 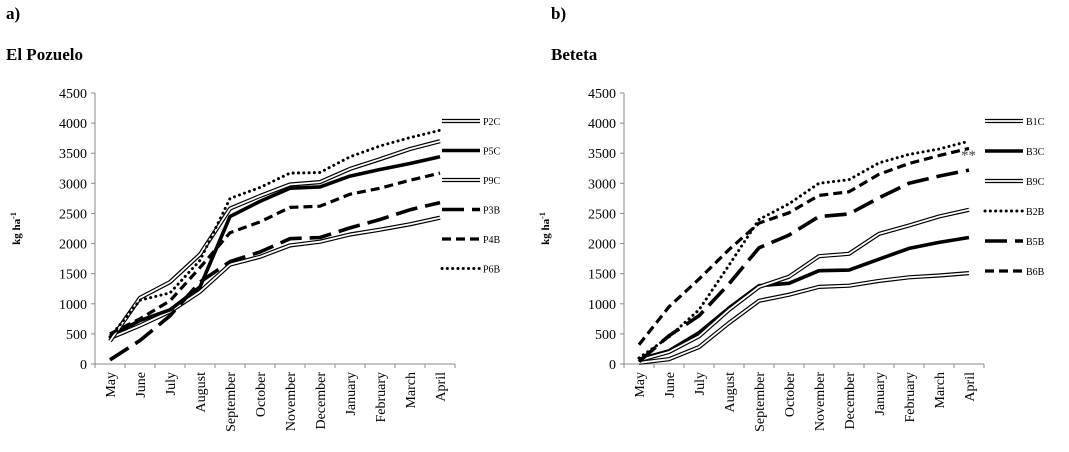 What do you see at coordinates (492, 122) in the screenshot?
I see `legend-label-P2C: P2C` at bounding box center [492, 122].